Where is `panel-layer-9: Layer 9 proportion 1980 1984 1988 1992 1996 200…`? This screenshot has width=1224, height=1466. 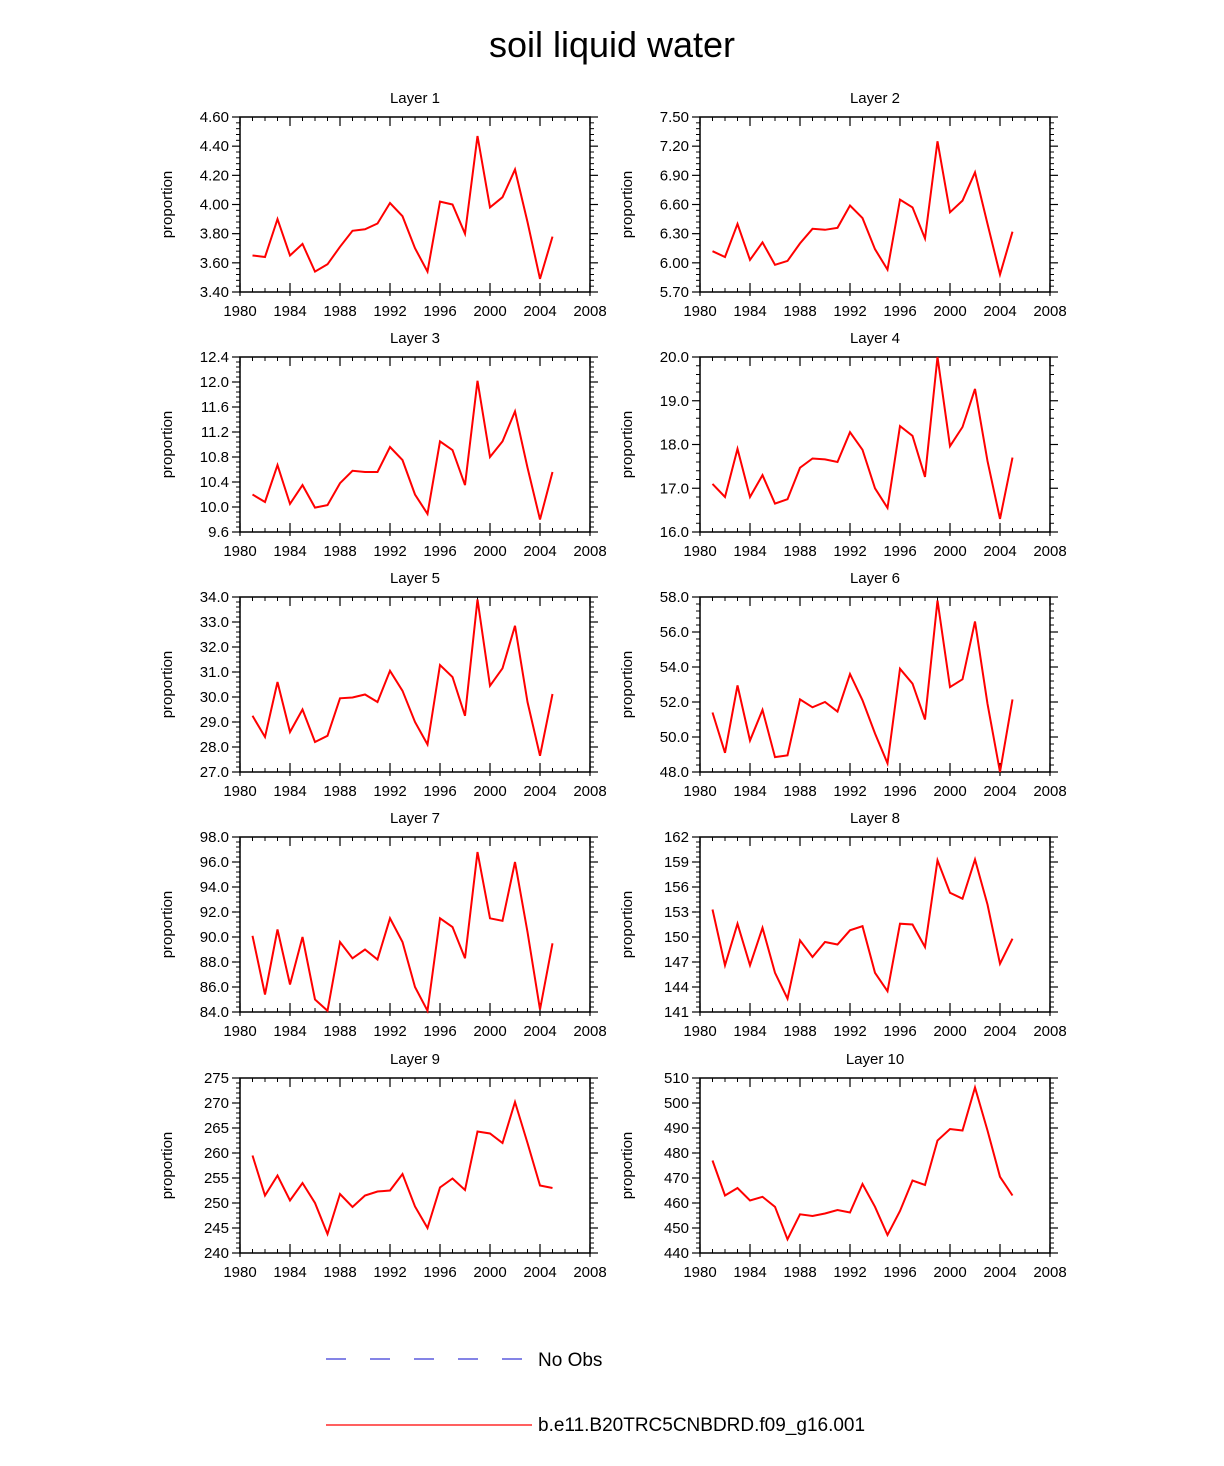
panel-layer-9: Layer 9 proportion 1980 1984 1988 1992 1996 200… is located at coordinates (383, 1166).